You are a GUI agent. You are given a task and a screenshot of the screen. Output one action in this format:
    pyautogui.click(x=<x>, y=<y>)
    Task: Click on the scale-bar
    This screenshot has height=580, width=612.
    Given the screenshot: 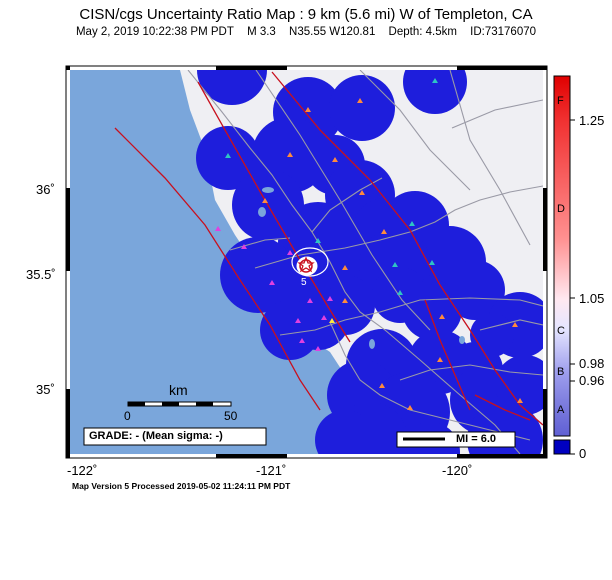 What is the action you would take?
    pyautogui.click(x=179, y=404)
    